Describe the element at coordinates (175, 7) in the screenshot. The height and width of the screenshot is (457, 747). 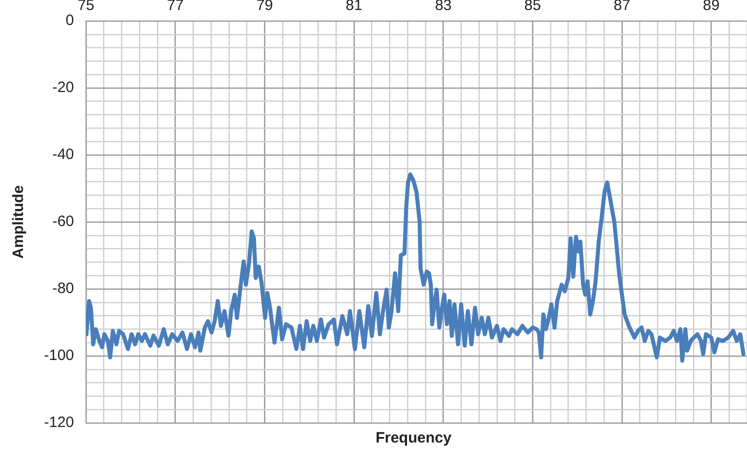
I see `x-tick-label: 77` at that location.